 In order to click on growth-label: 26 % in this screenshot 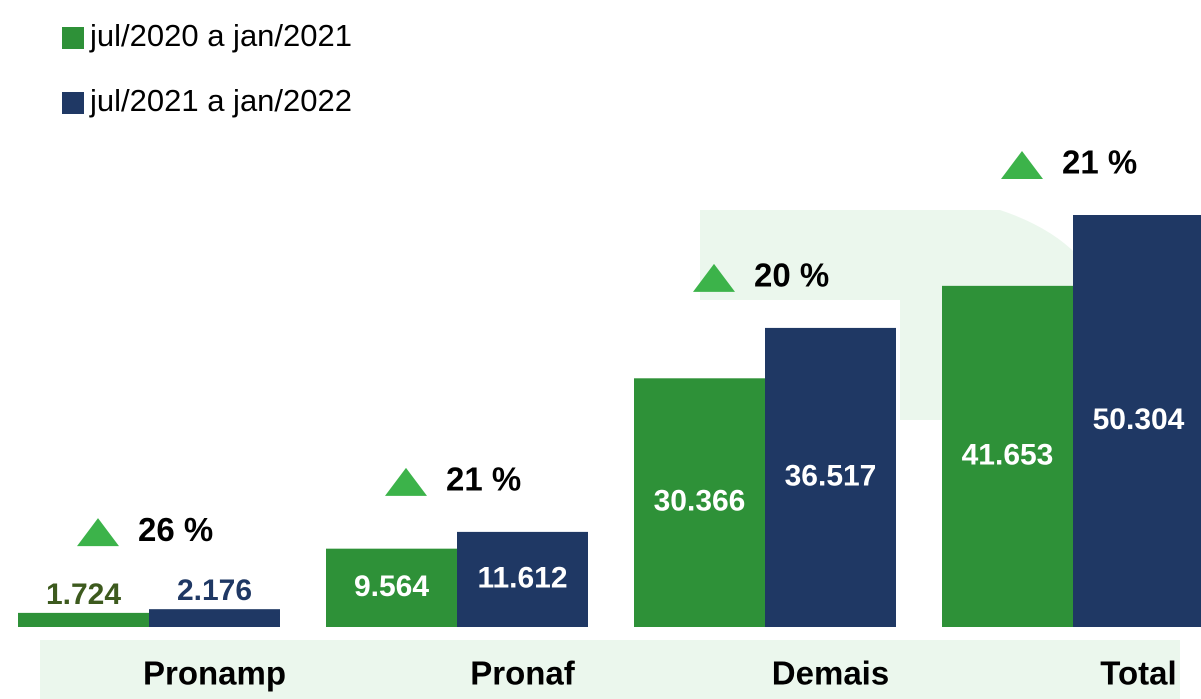, I will do `click(175, 529)`.